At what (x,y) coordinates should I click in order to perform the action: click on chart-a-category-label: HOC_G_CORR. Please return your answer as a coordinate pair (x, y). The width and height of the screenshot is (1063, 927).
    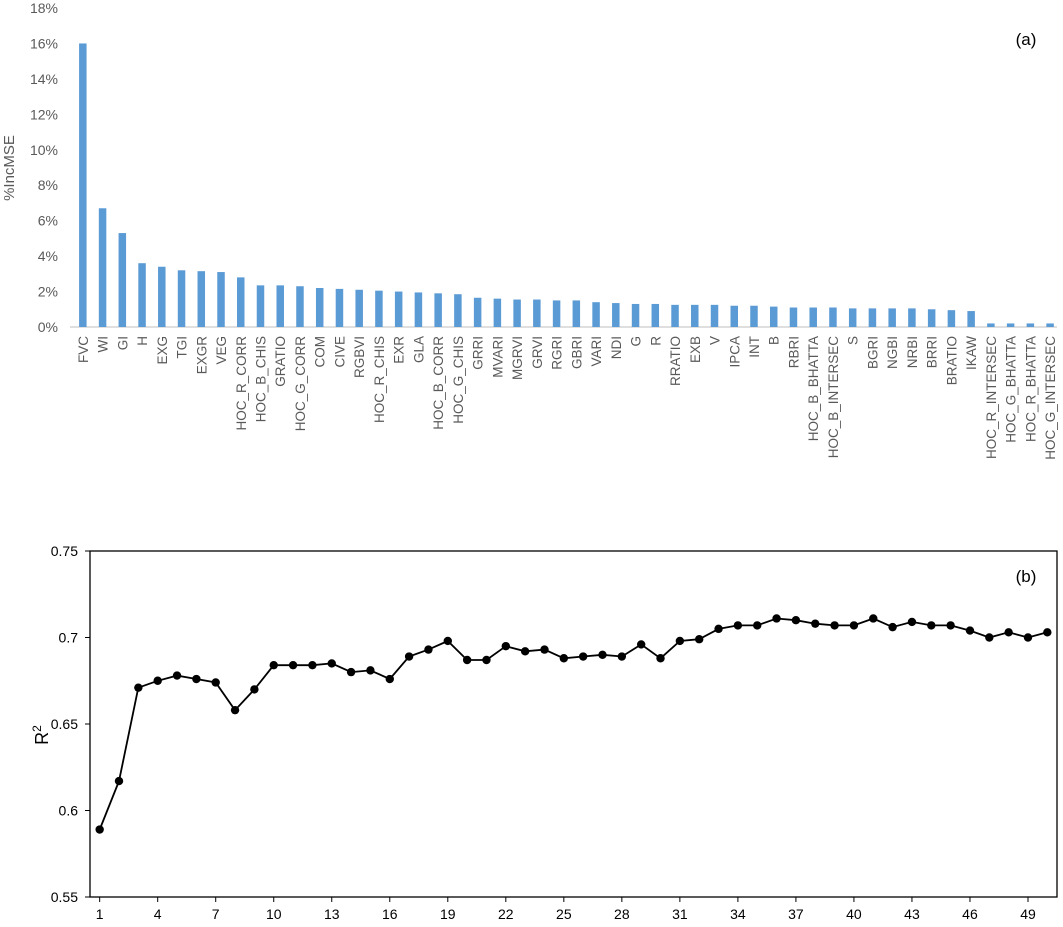
    Looking at the image, I should click on (300, 384).